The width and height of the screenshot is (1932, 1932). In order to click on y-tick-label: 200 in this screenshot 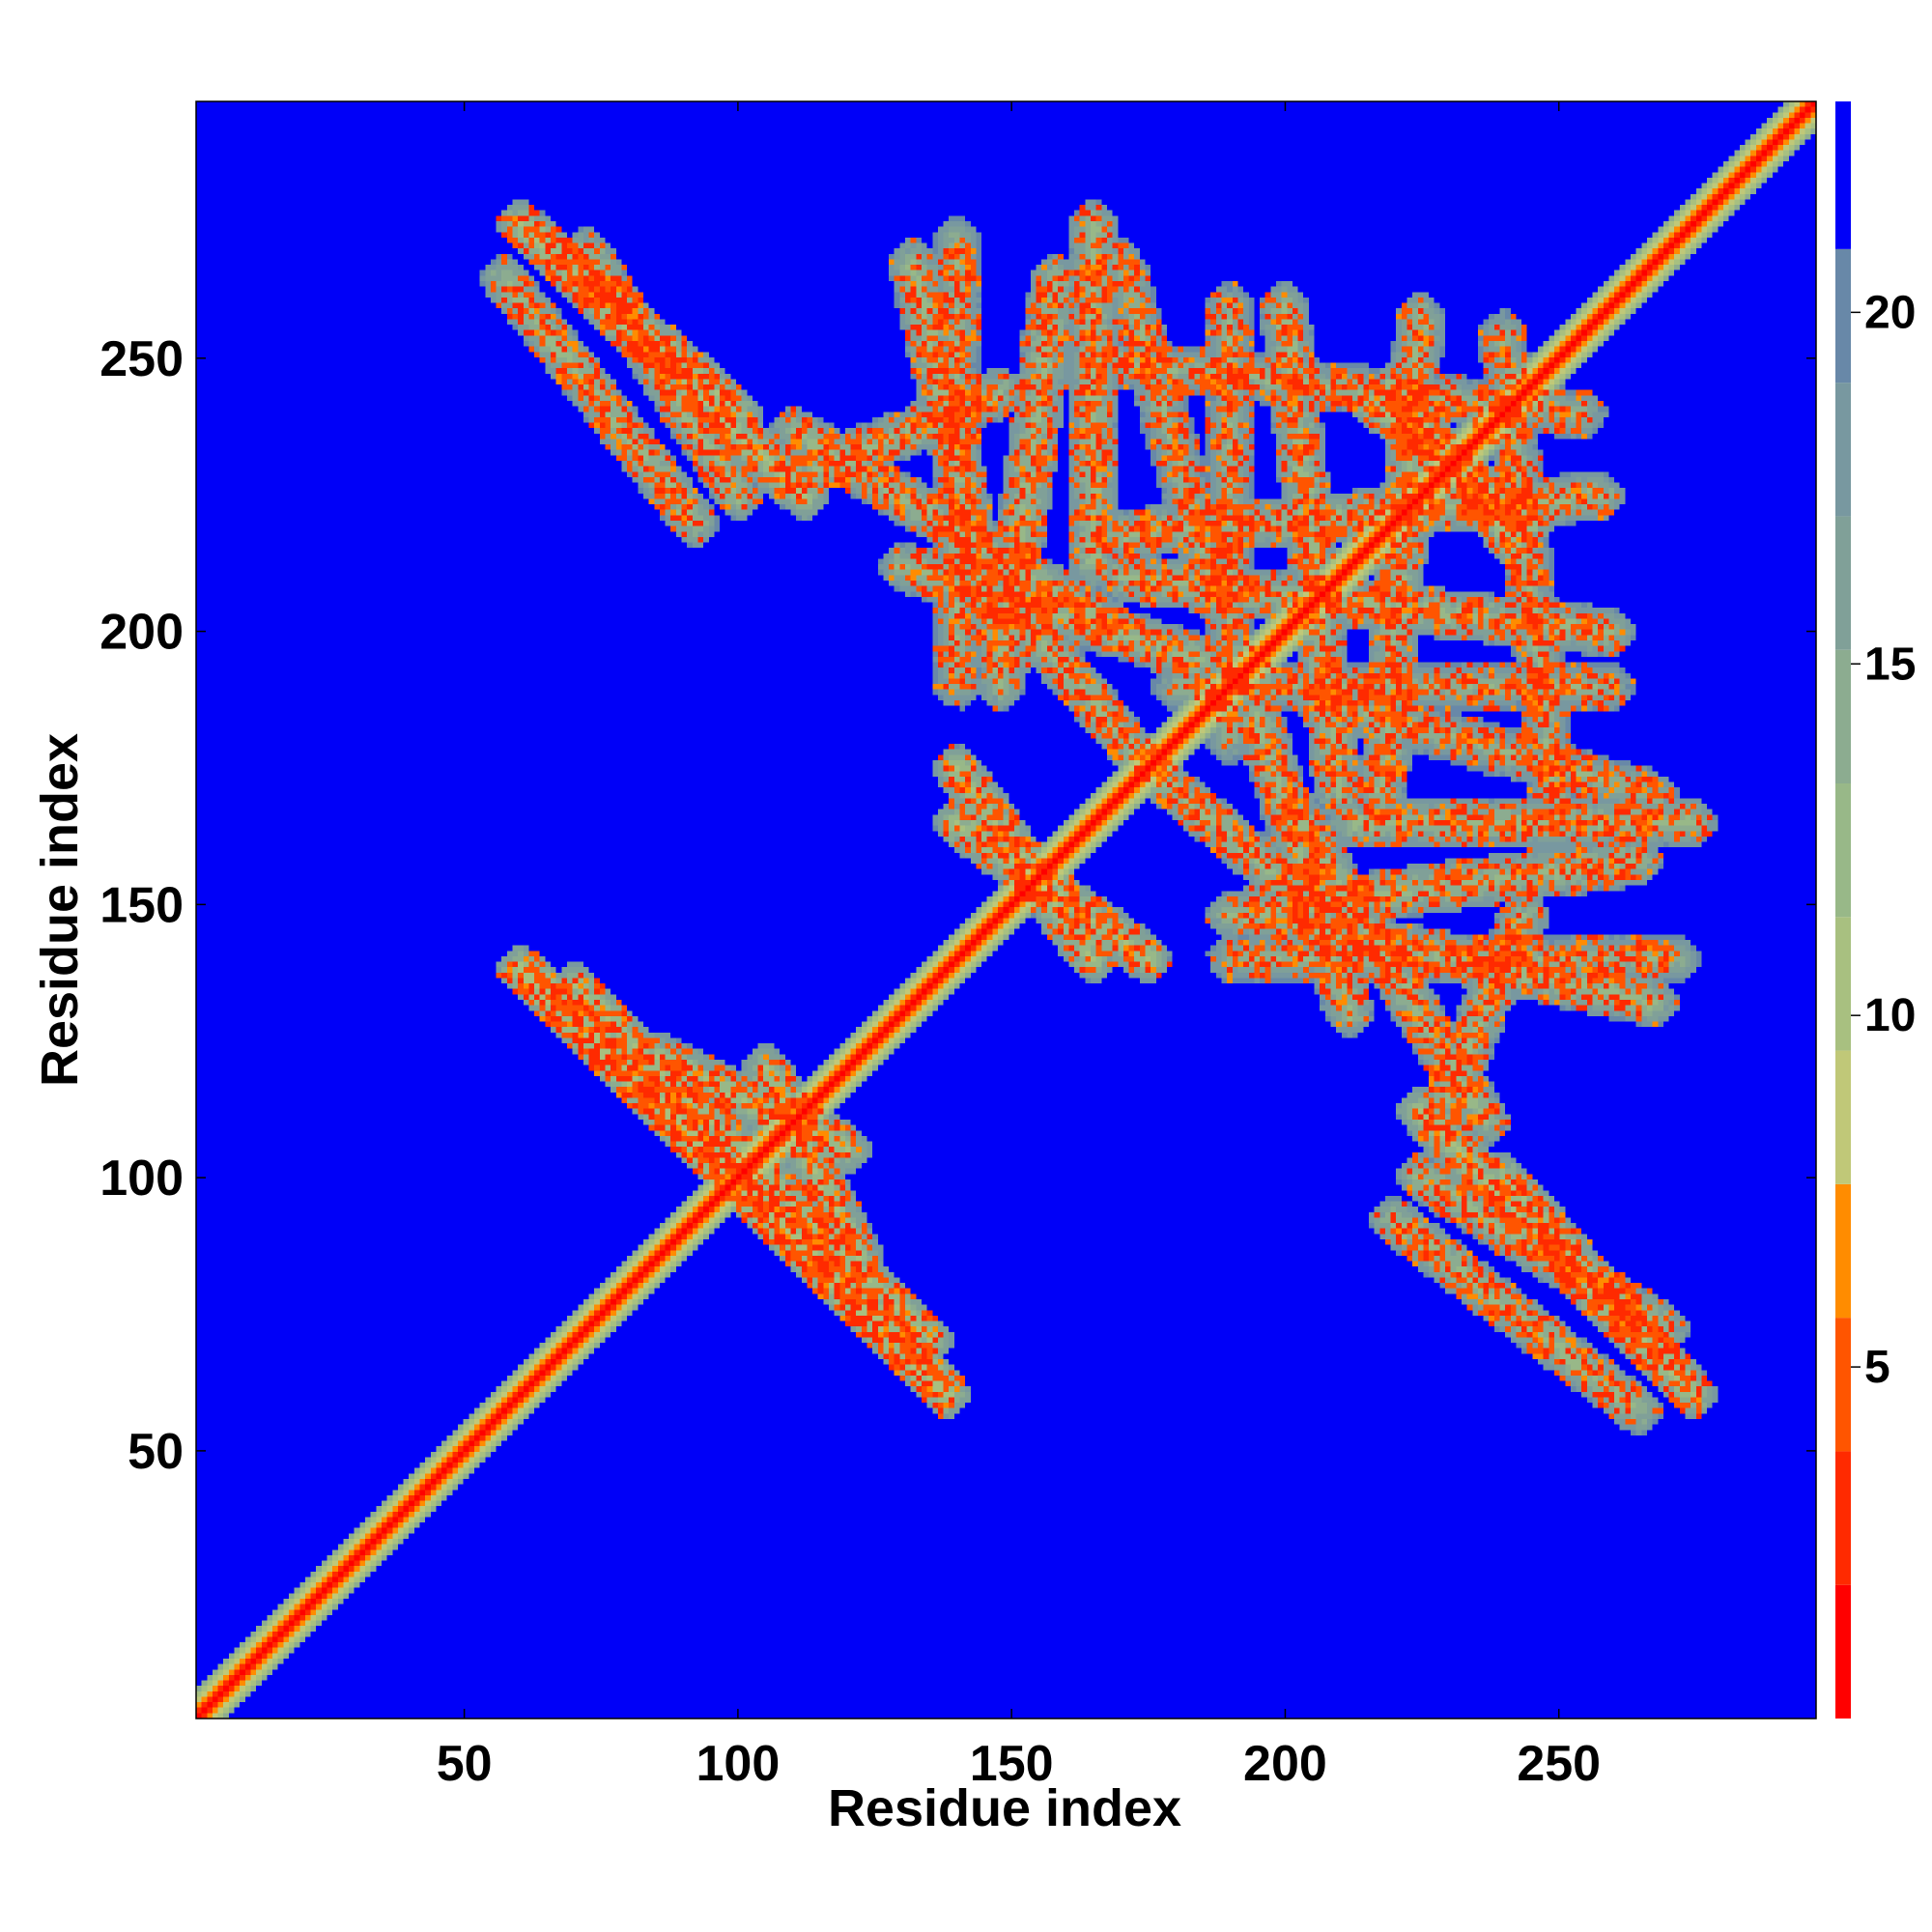, I will do `click(141, 633)`.